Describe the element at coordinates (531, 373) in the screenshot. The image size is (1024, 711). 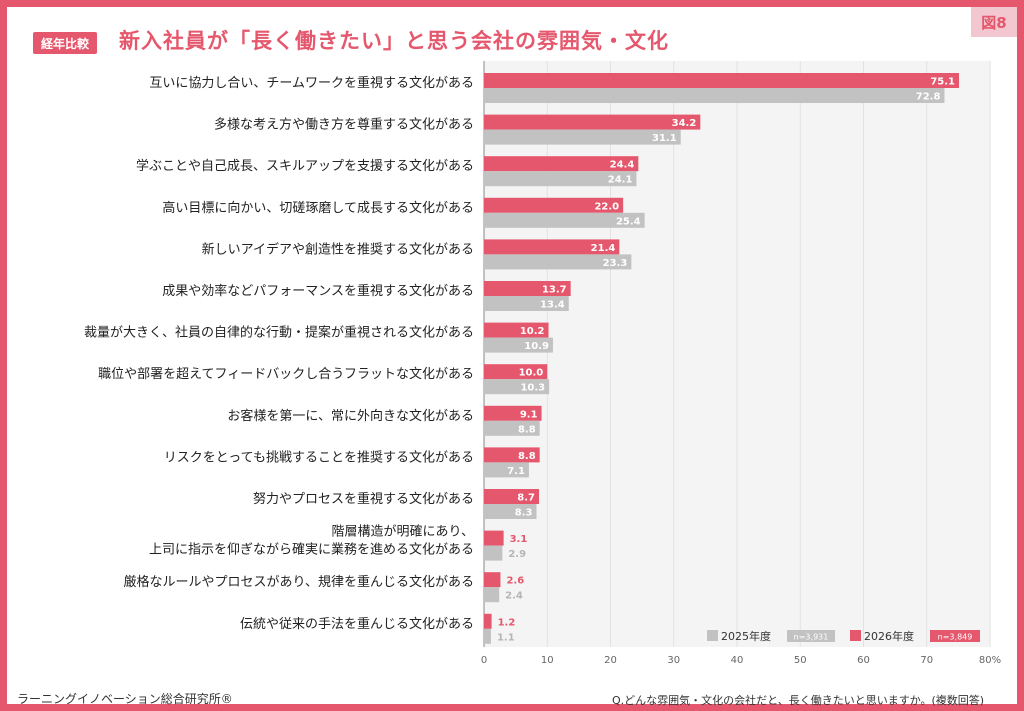
I see `value-label-2026: 10.0` at that location.